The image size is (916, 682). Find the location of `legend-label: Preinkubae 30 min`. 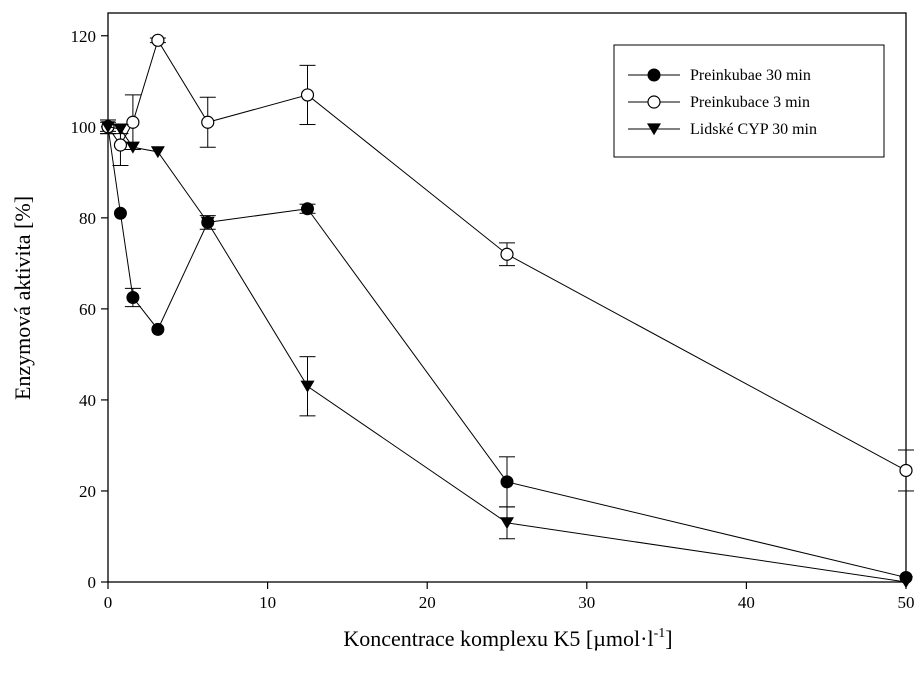

legend-label: Preinkubae 30 min is located at coordinates (750, 75).